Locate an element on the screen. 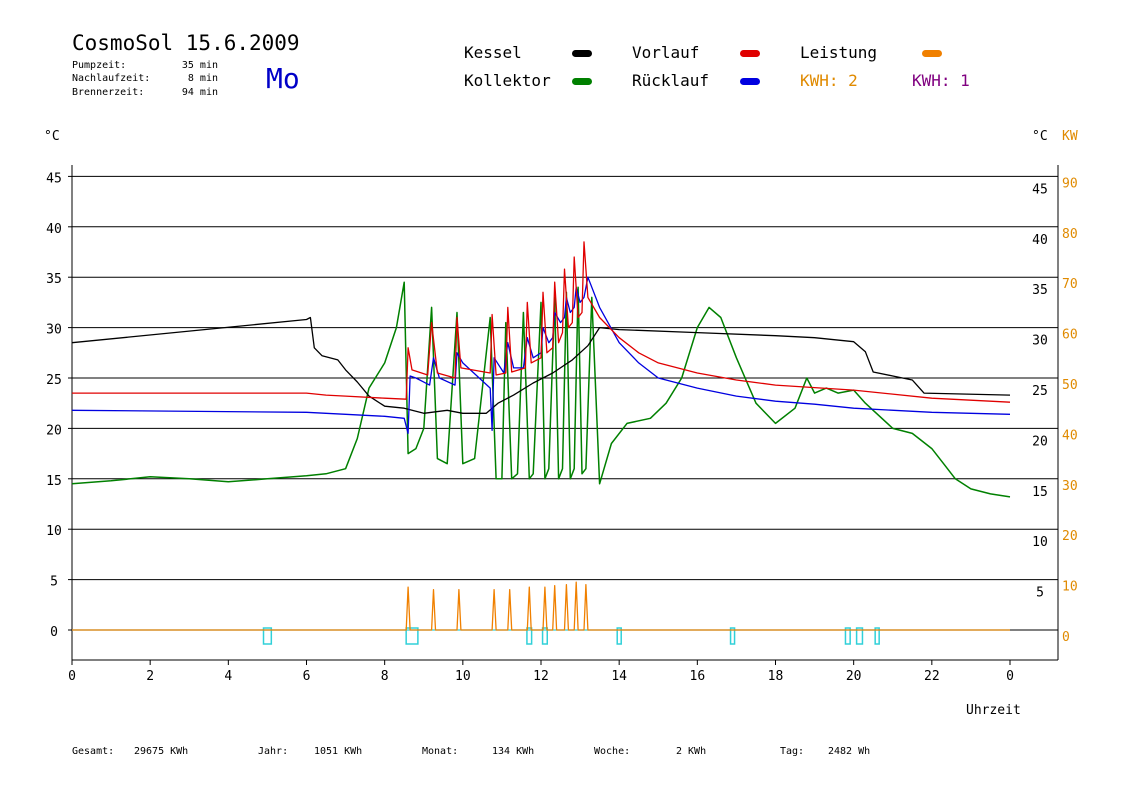 The height and width of the screenshot is (812, 1148). legend-kessel: Kessel is located at coordinates (493, 52).